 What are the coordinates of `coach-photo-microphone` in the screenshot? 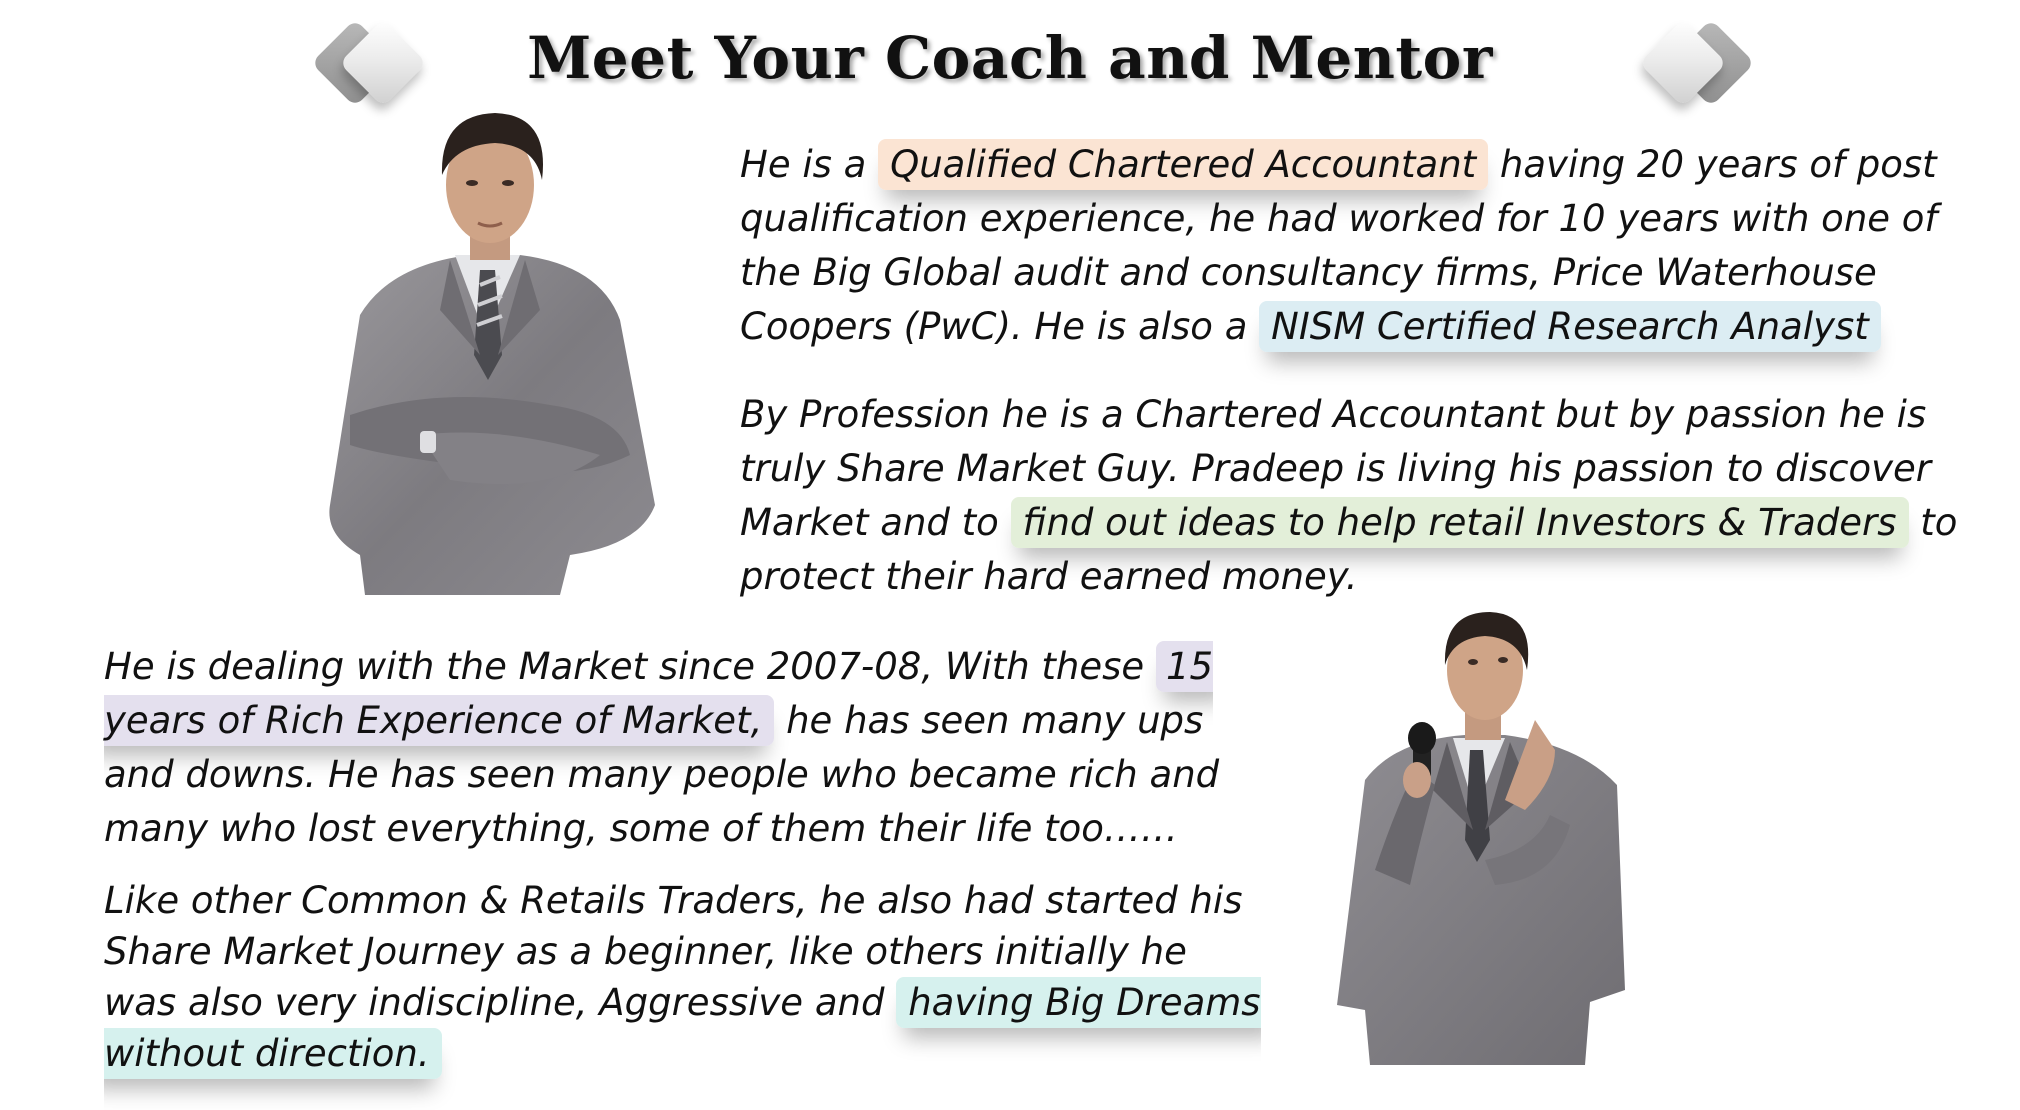 It's located at (1481, 838).